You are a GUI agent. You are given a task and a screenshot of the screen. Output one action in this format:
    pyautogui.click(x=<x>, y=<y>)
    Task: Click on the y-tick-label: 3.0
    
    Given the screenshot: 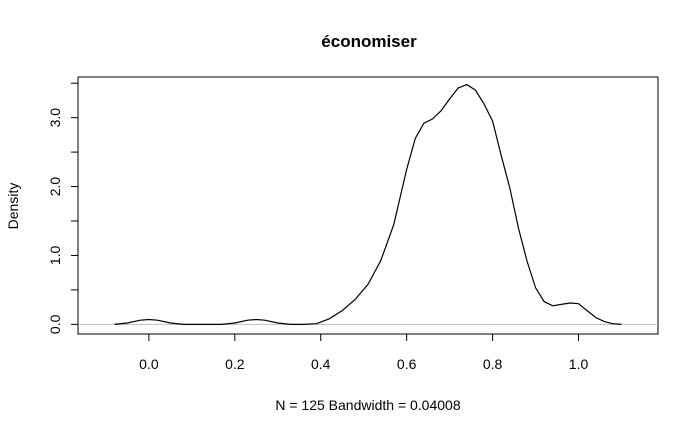 What is the action you would take?
    pyautogui.click(x=55, y=118)
    